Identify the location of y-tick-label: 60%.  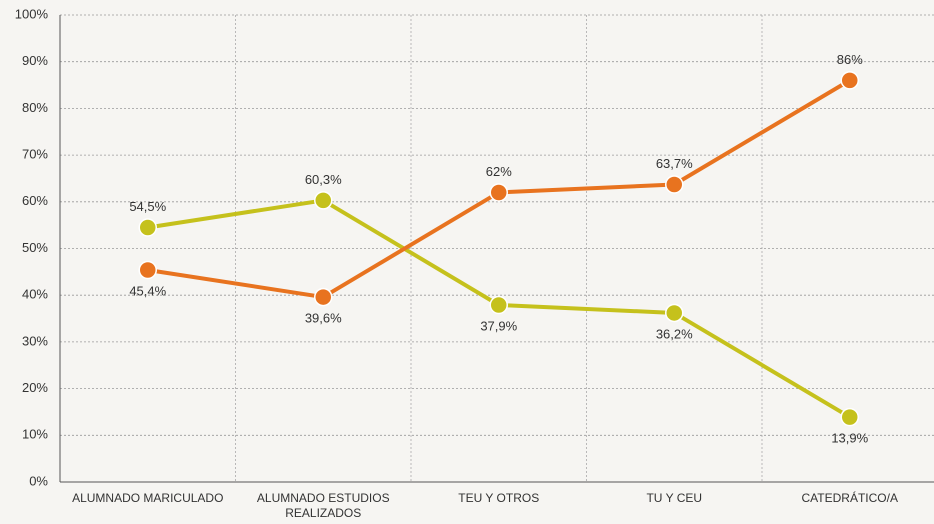
(35, 200).